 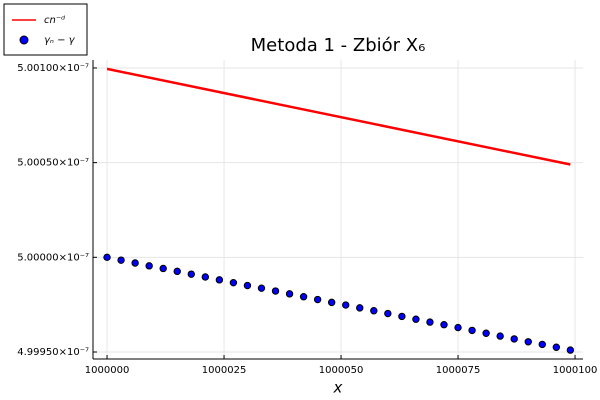 I want to click on y-tick-label: 5.00050×10⁻⁷, so click(x=53, y=163).